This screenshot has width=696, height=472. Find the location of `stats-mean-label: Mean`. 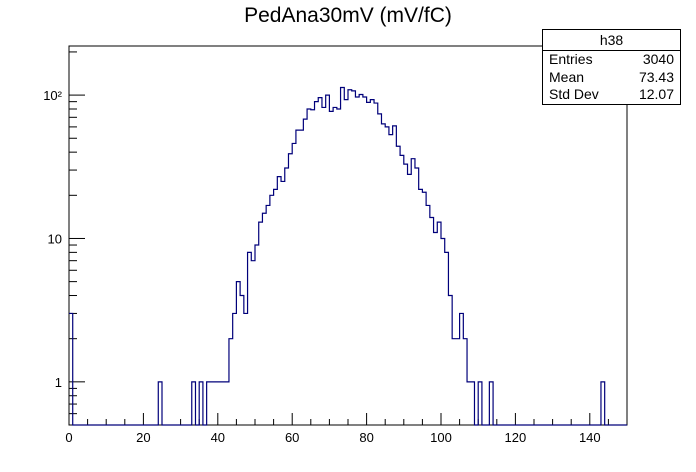

stats-mean-label: Mean is located at coordinates (567, 76).